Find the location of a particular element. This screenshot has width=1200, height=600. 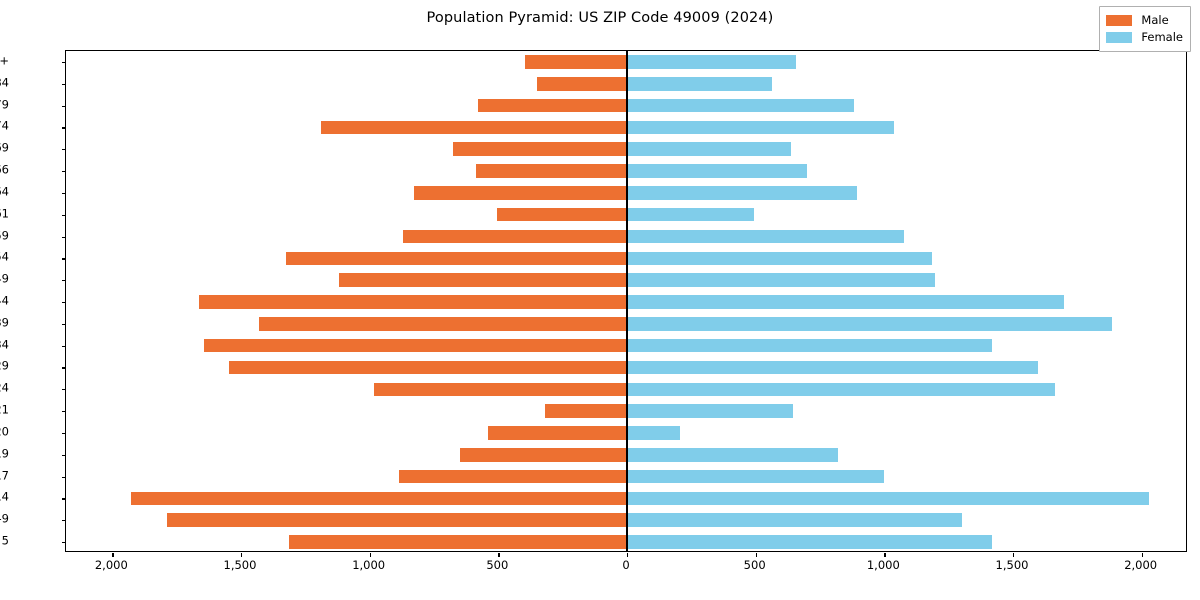

x-axis-label: 0 is located at coordinates (626, 565).